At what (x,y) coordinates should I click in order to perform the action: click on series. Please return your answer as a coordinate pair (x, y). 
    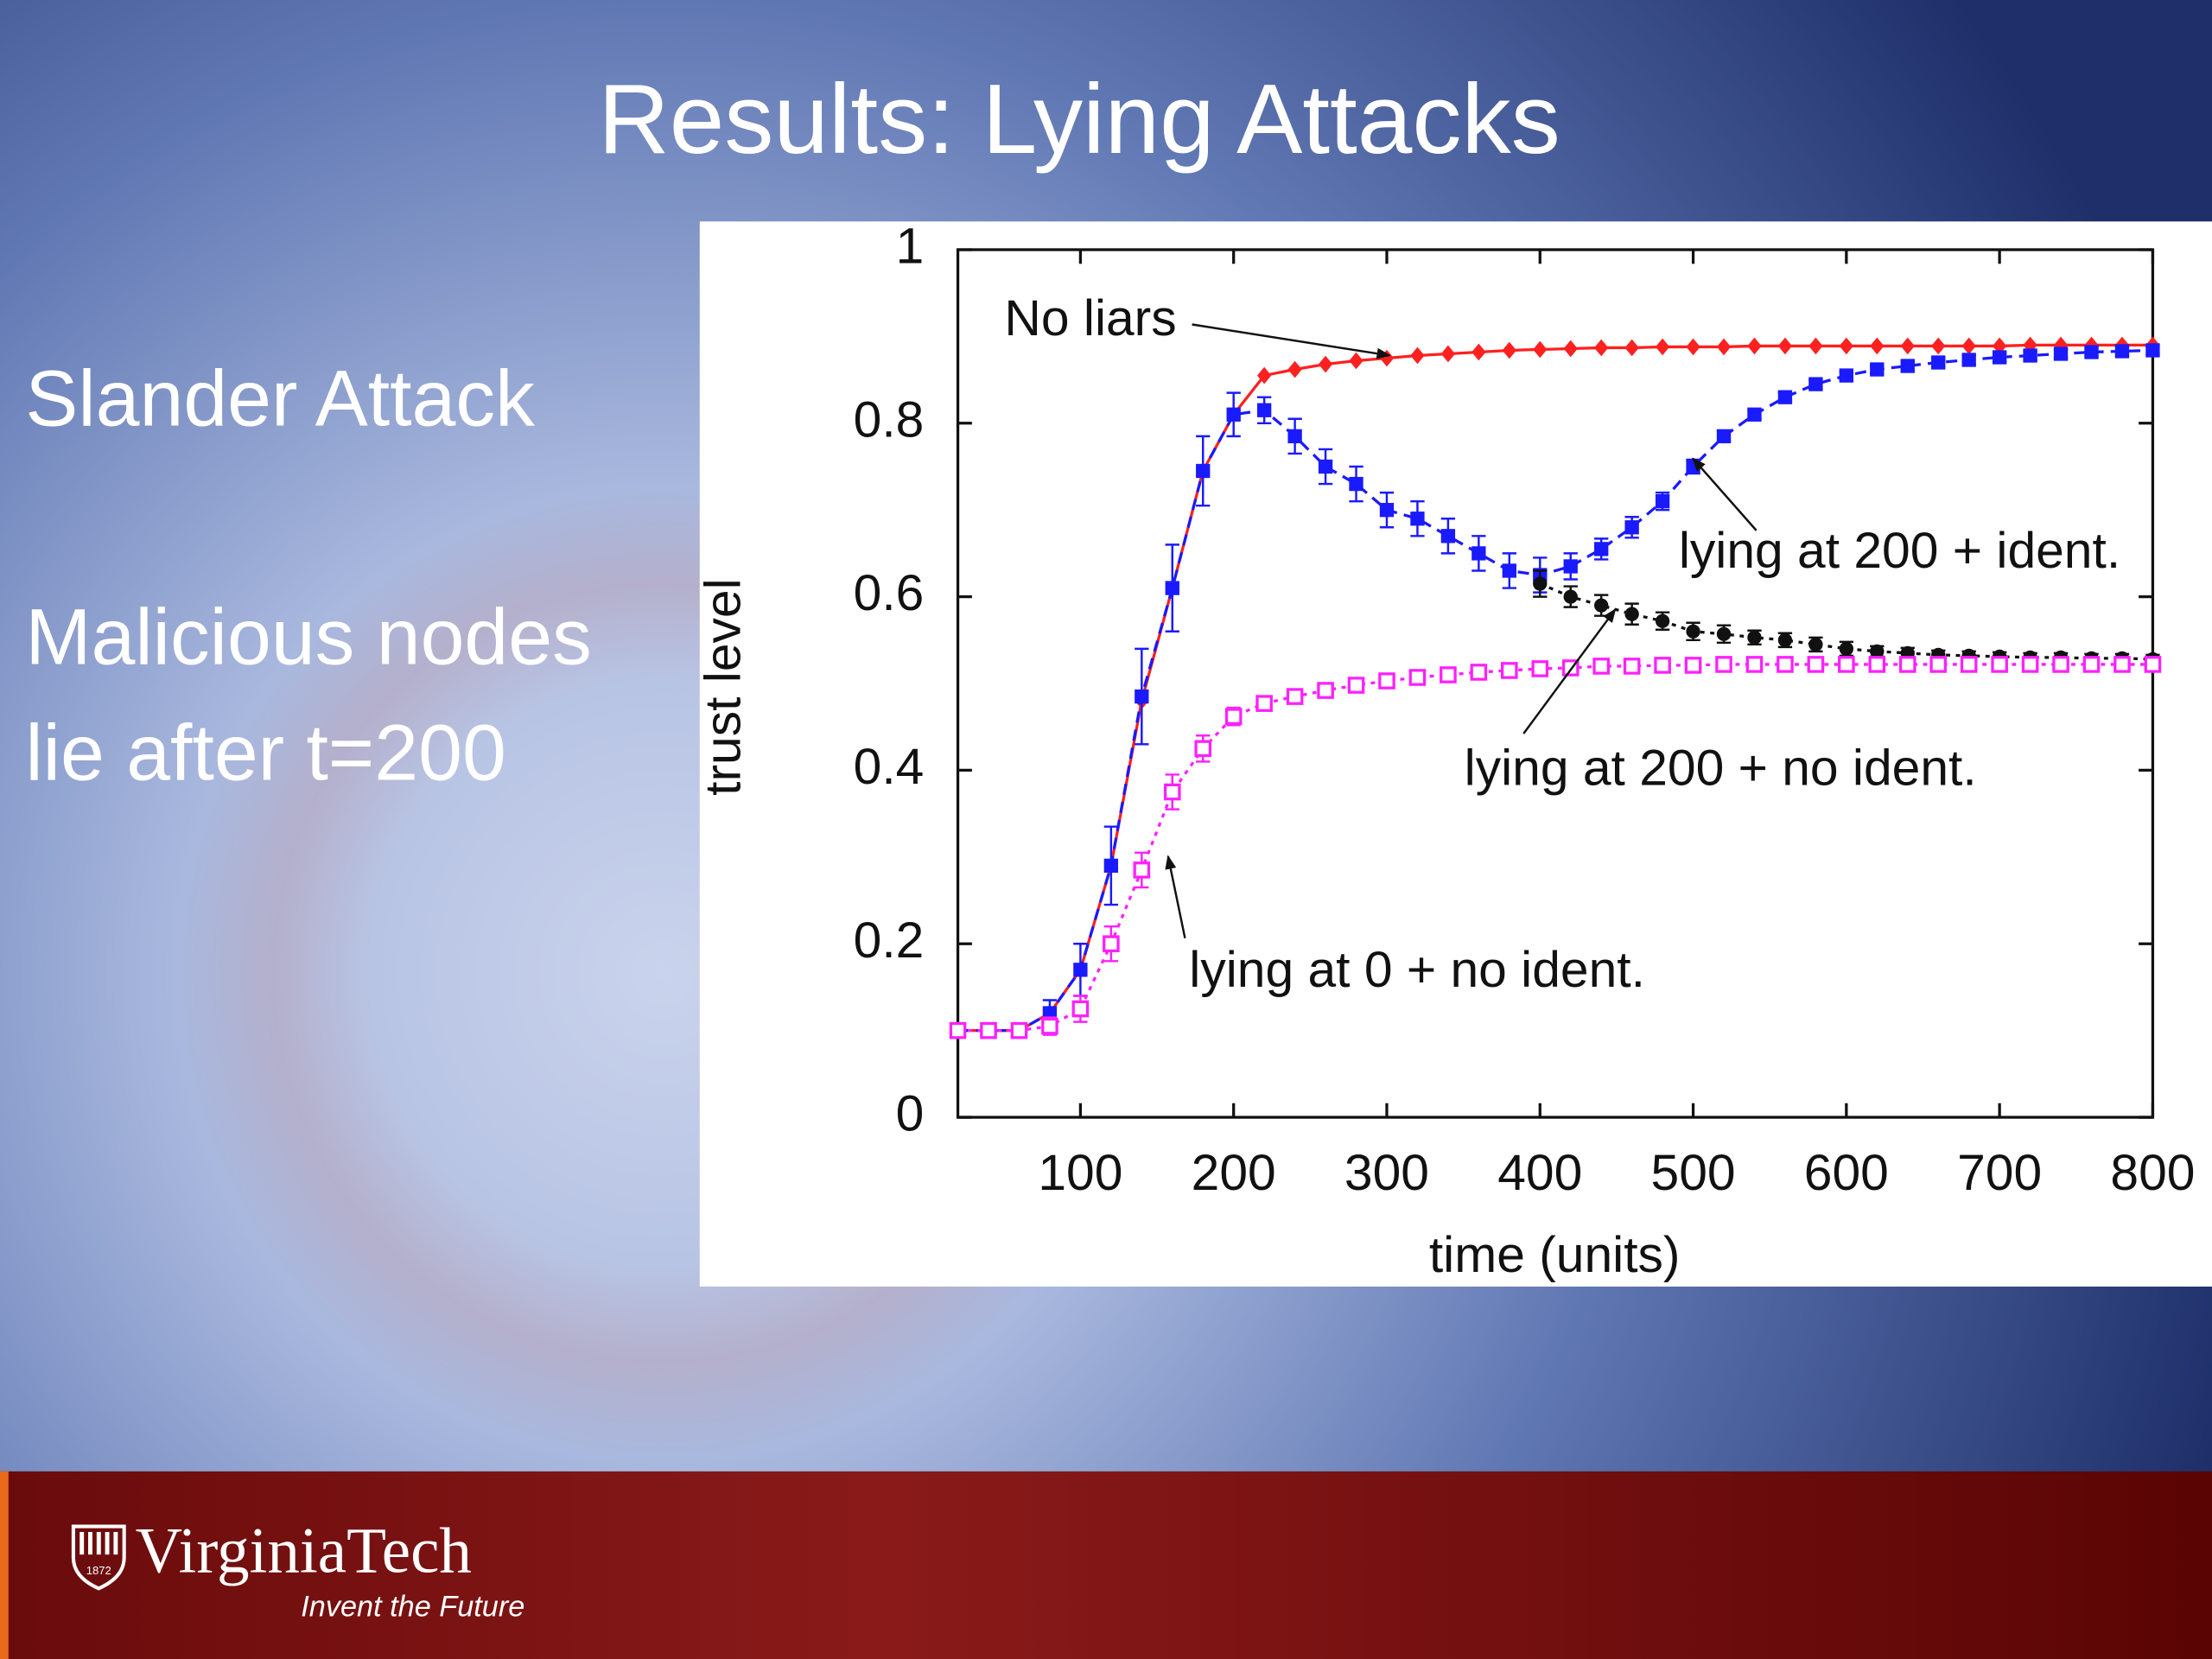
    Looking at the image, I should click on (1555, 847).